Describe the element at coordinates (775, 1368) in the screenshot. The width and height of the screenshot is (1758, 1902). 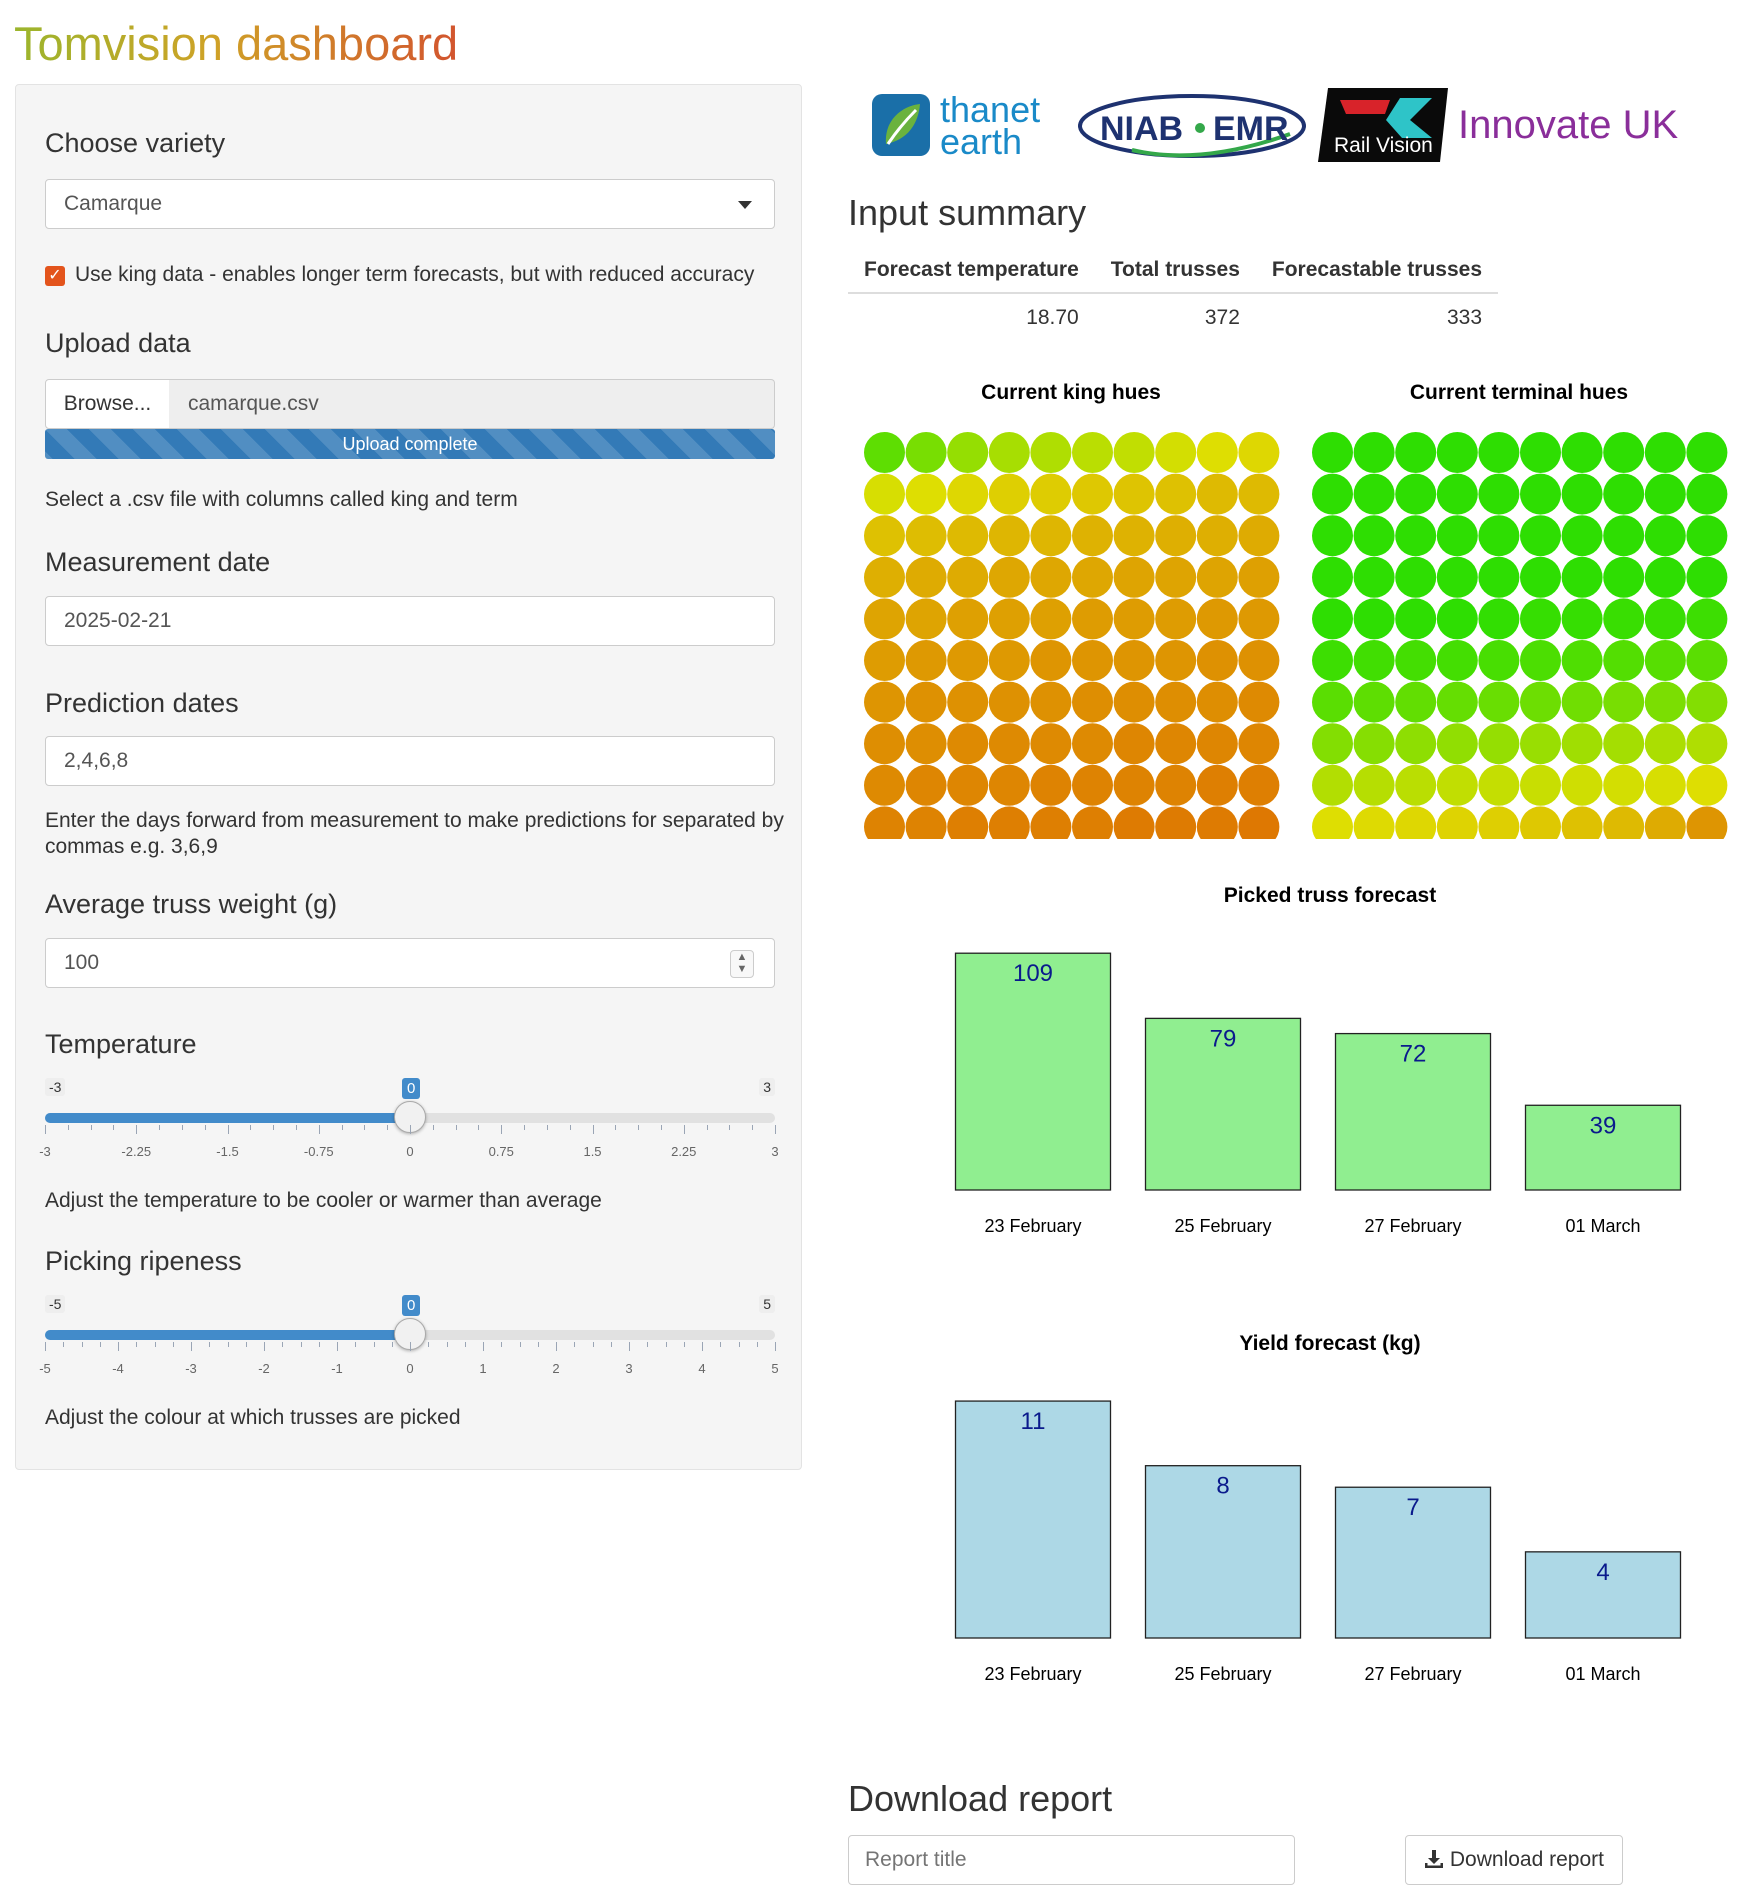
I see `slider-tick-label: 5` at that location.